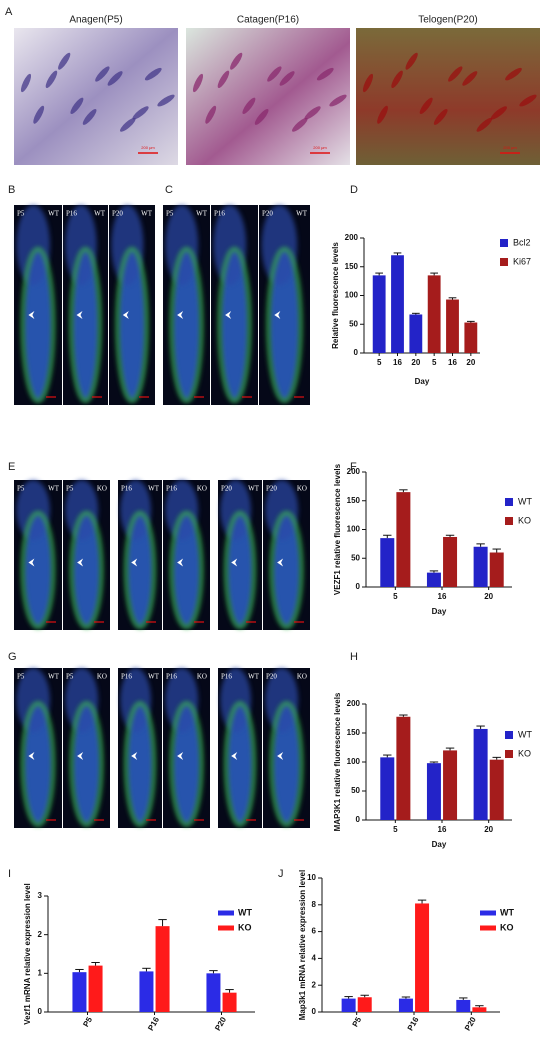 This screenshot has height=1057, width=550. Describe the element at coordinates (40, 895) in the screenshot. I see `y-tick-label: 3` at that location.